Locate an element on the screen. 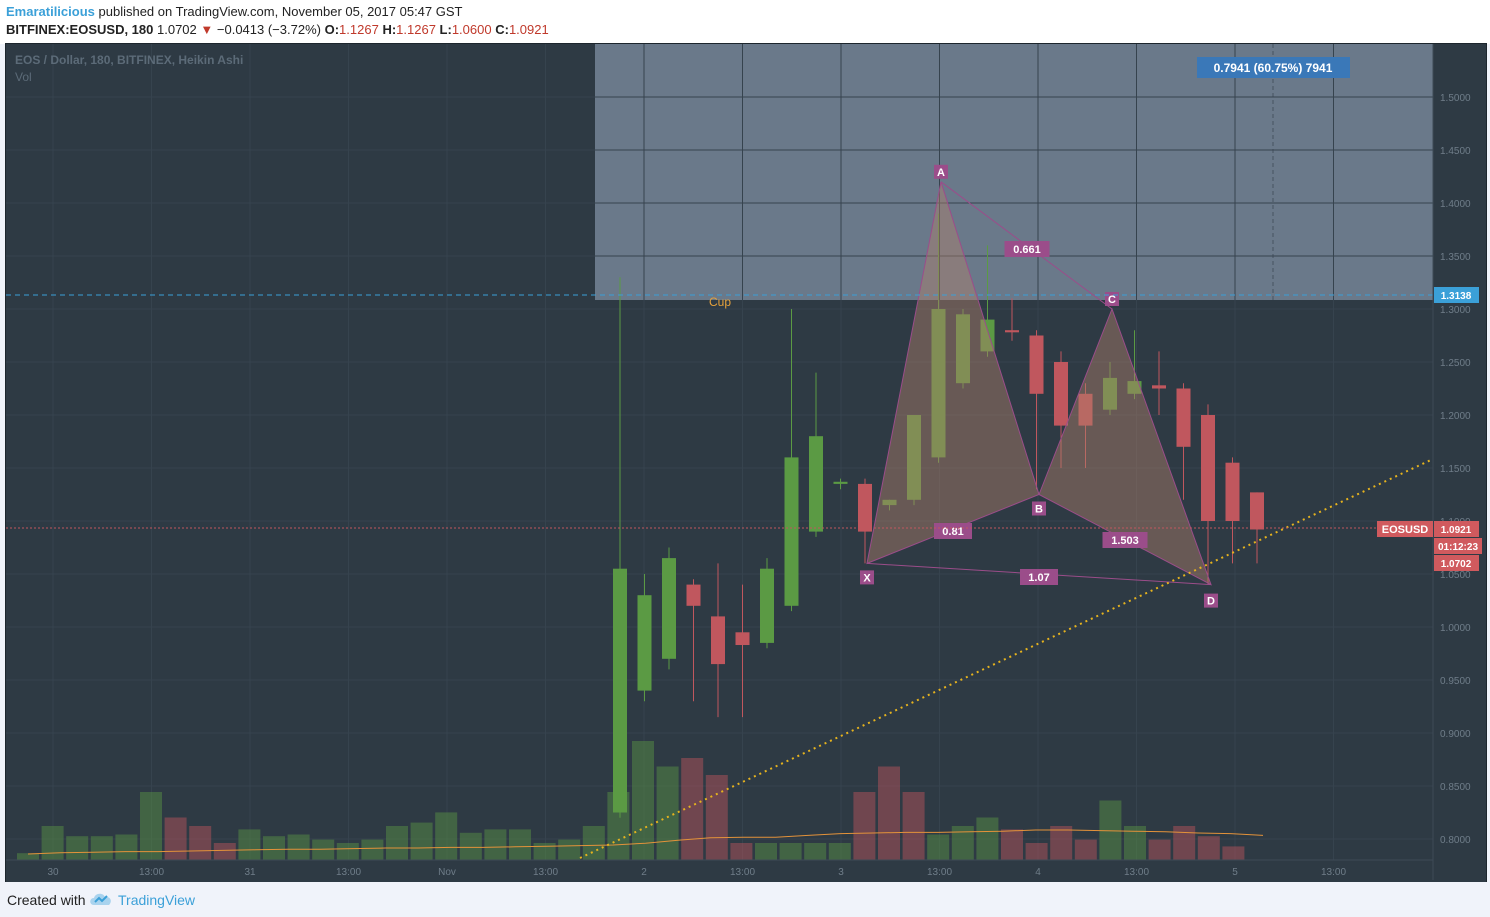  created-with-text: Created with is located at coordinates (46, 900).